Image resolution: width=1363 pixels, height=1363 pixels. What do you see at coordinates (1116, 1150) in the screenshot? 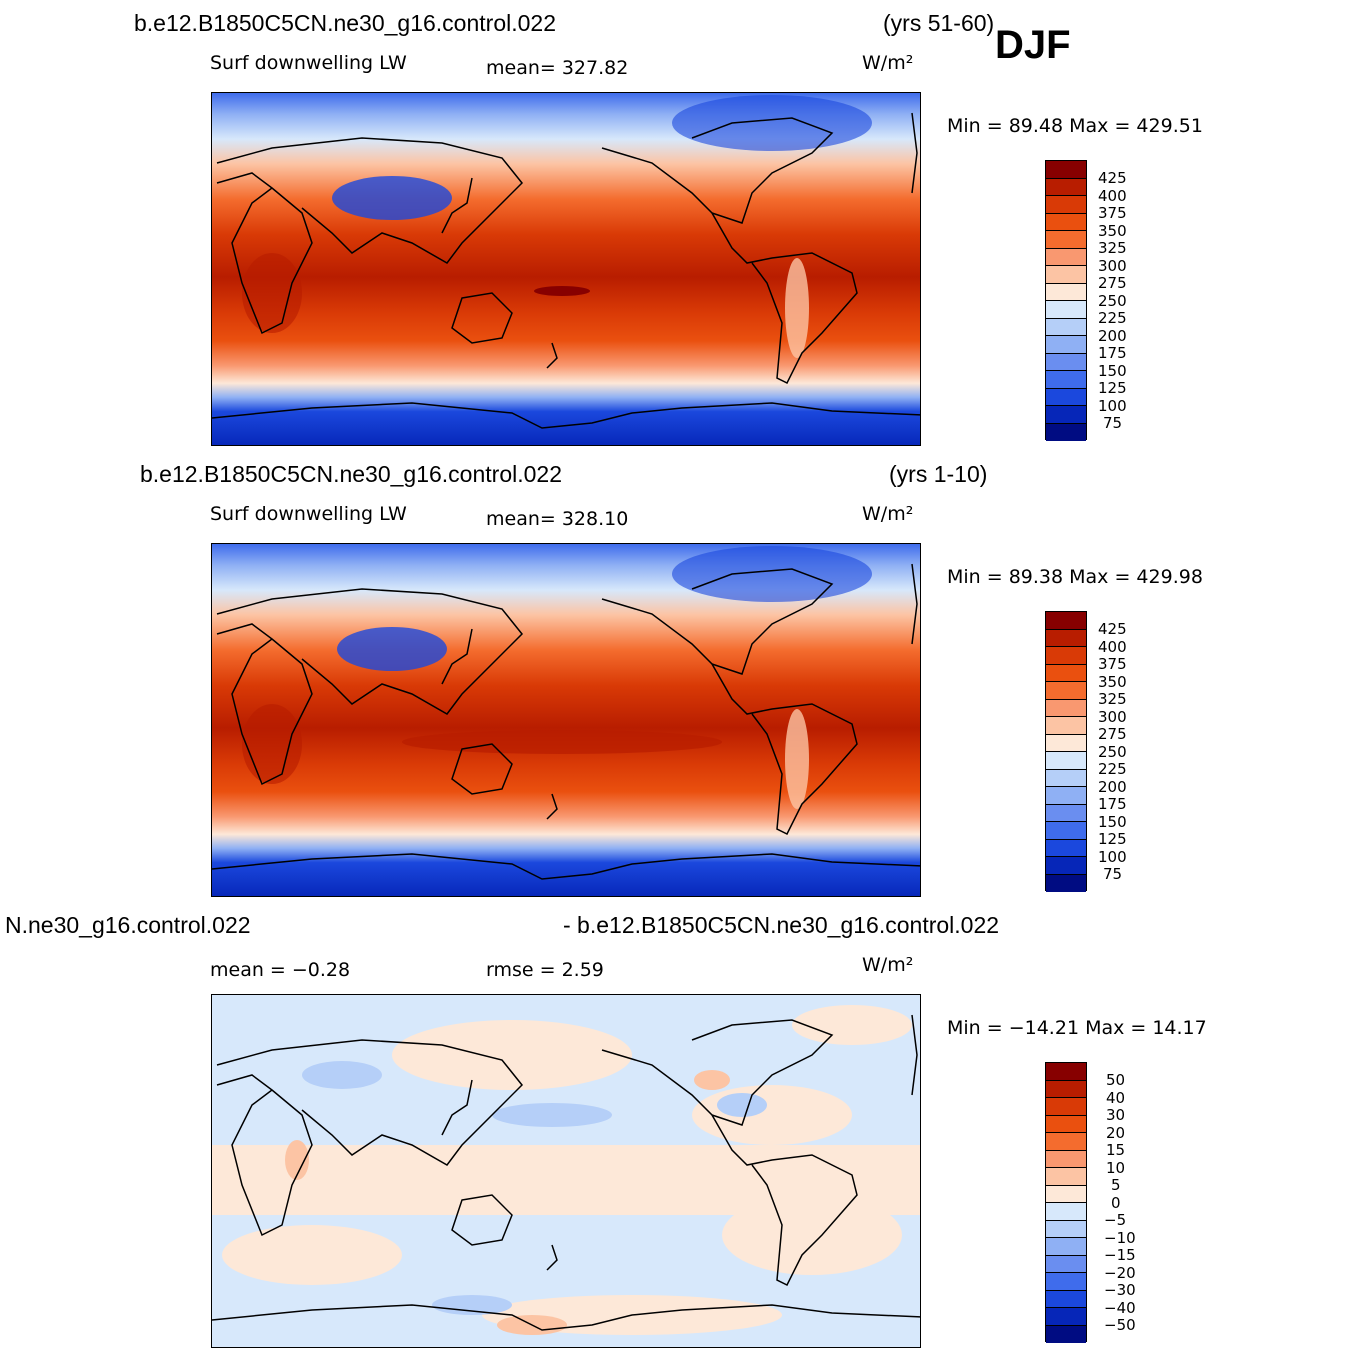
I see `cbar3-tick: 15` at bounding box center [1116, 1150].